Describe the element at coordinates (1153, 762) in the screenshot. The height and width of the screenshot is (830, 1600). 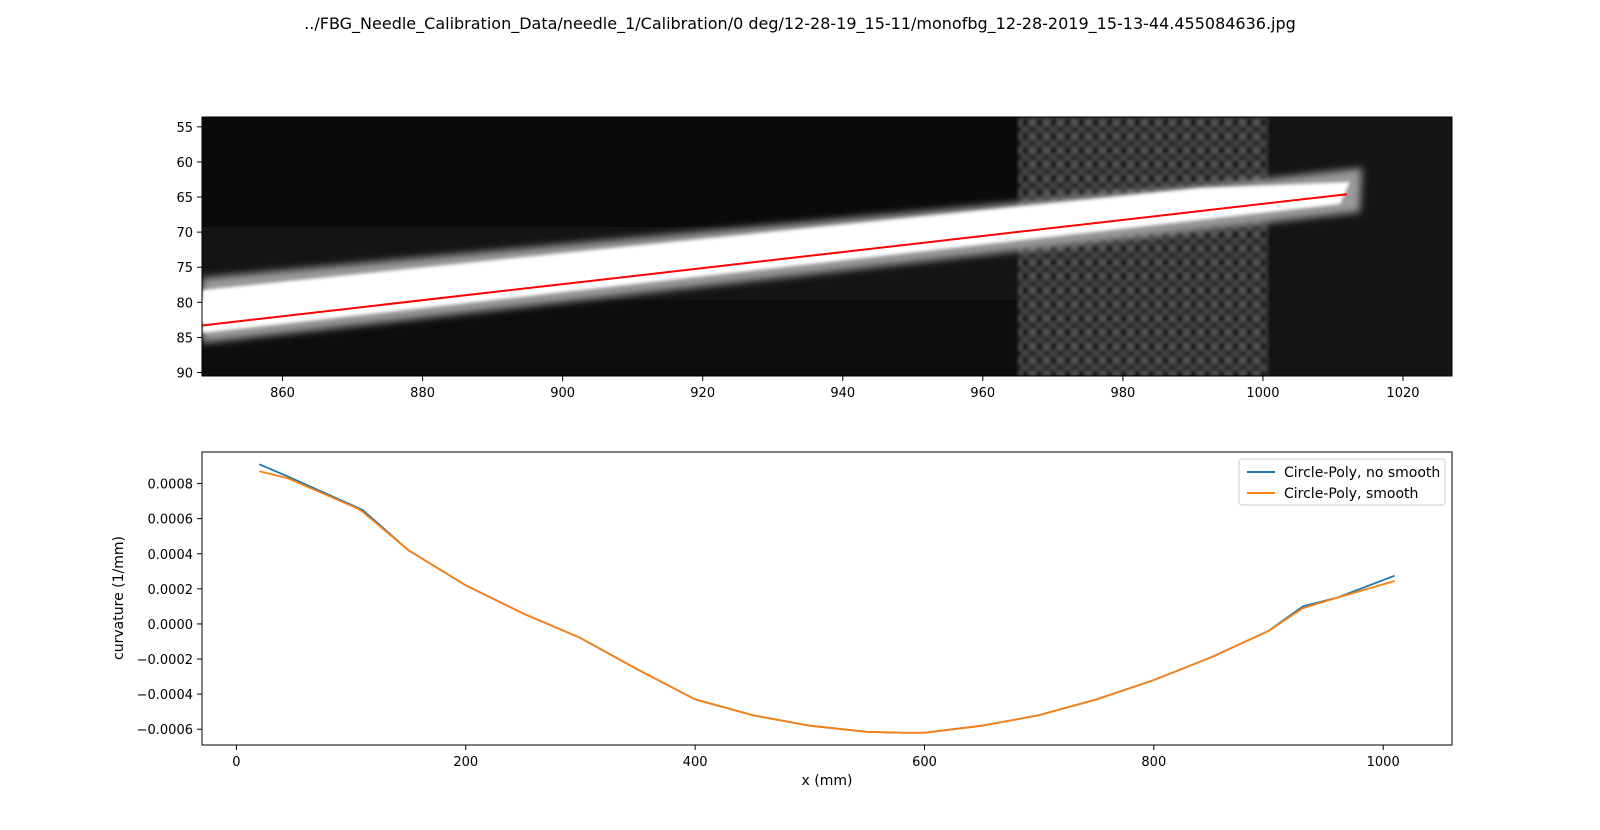
I see `curvature-x-tick-label: 800` at that location.